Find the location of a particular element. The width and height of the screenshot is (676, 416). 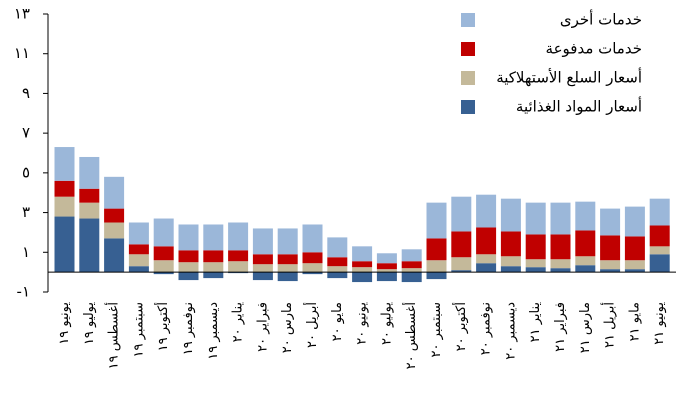

x-tick-label: يوليو ١٩ is located at coordinates (89, 323).